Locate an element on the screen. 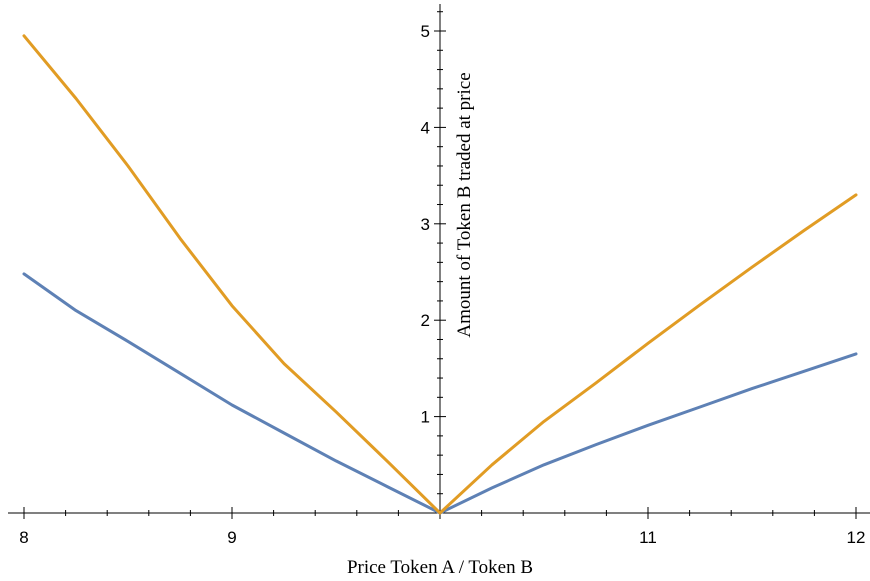 The width and height of the screenshot is (870, 581). y-tick-label: 4 is located at coordinates (425, 127).